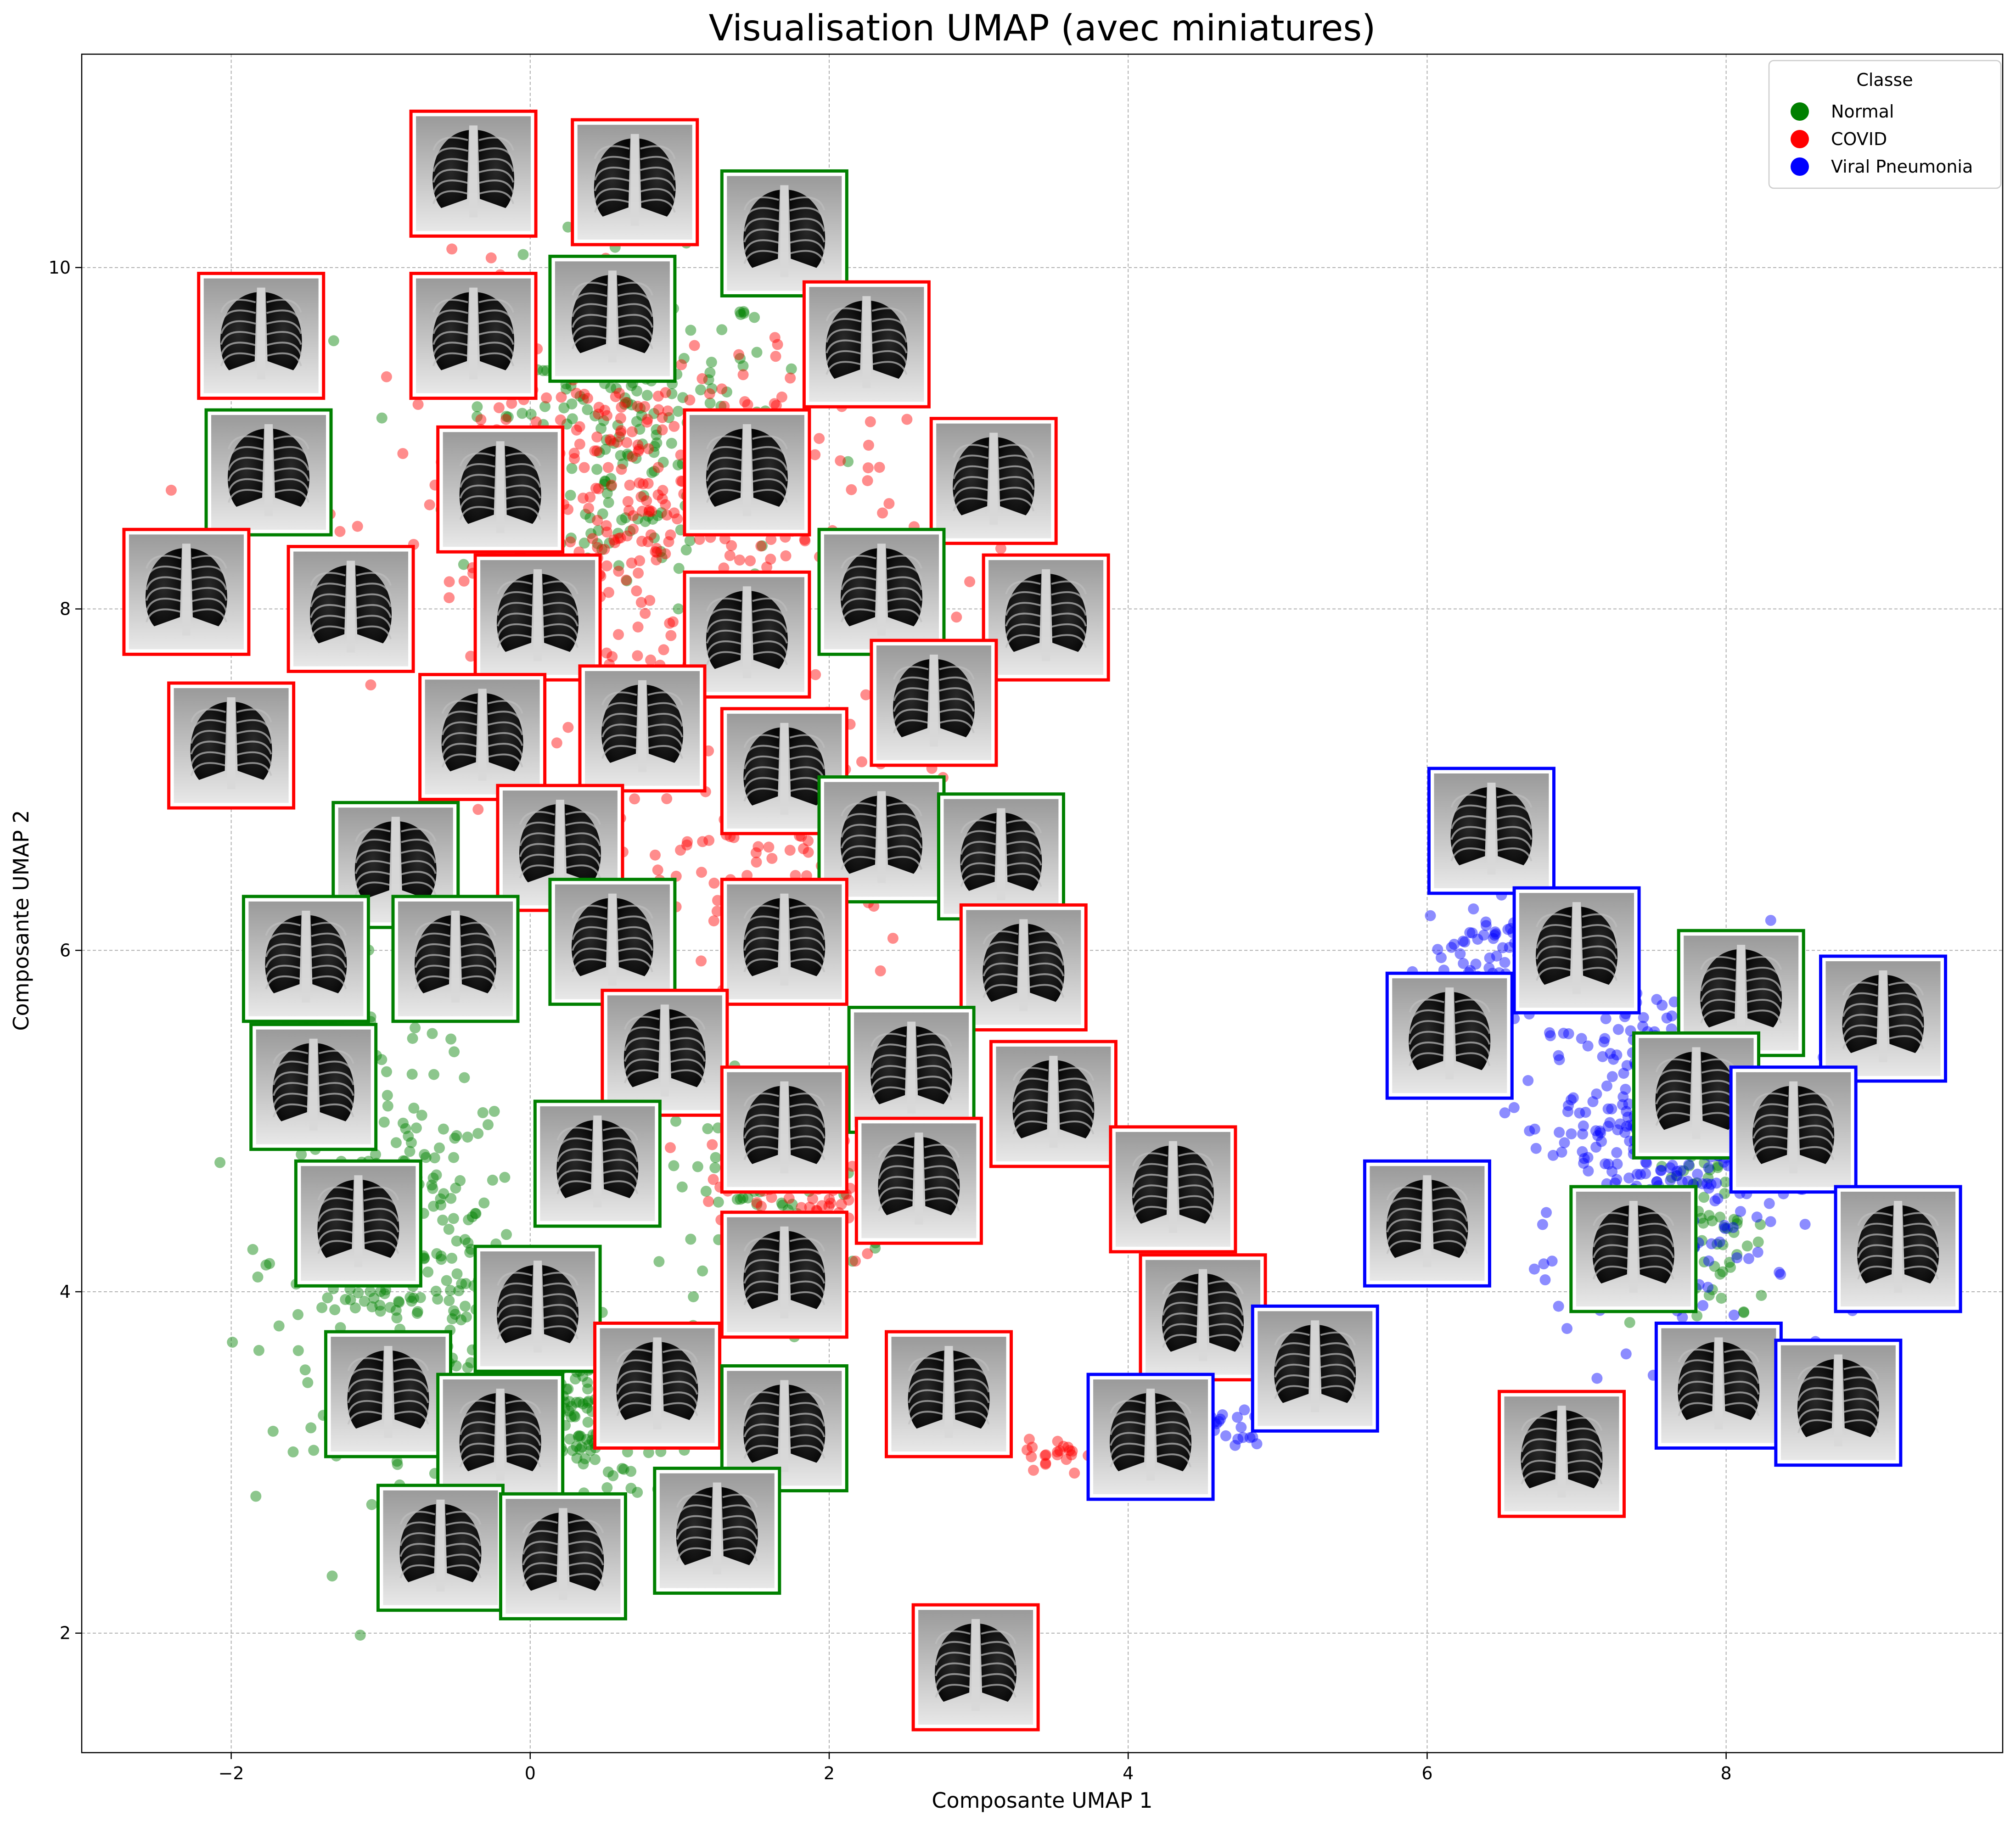  I want to click on thumbnail-border-normal, so click(784, 233).